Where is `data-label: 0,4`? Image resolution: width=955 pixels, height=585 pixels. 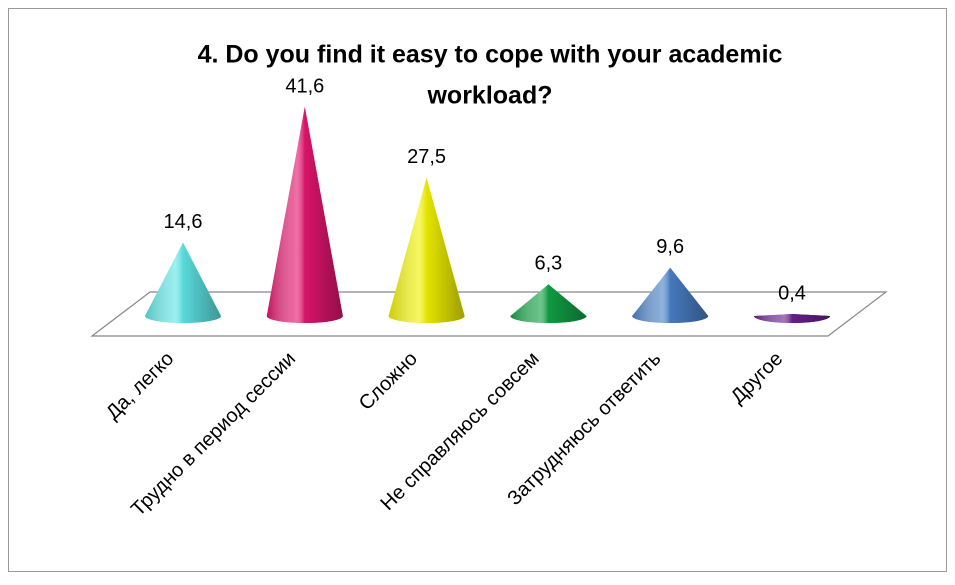
data-label: 0,4 is located at coordinates (792, 293).